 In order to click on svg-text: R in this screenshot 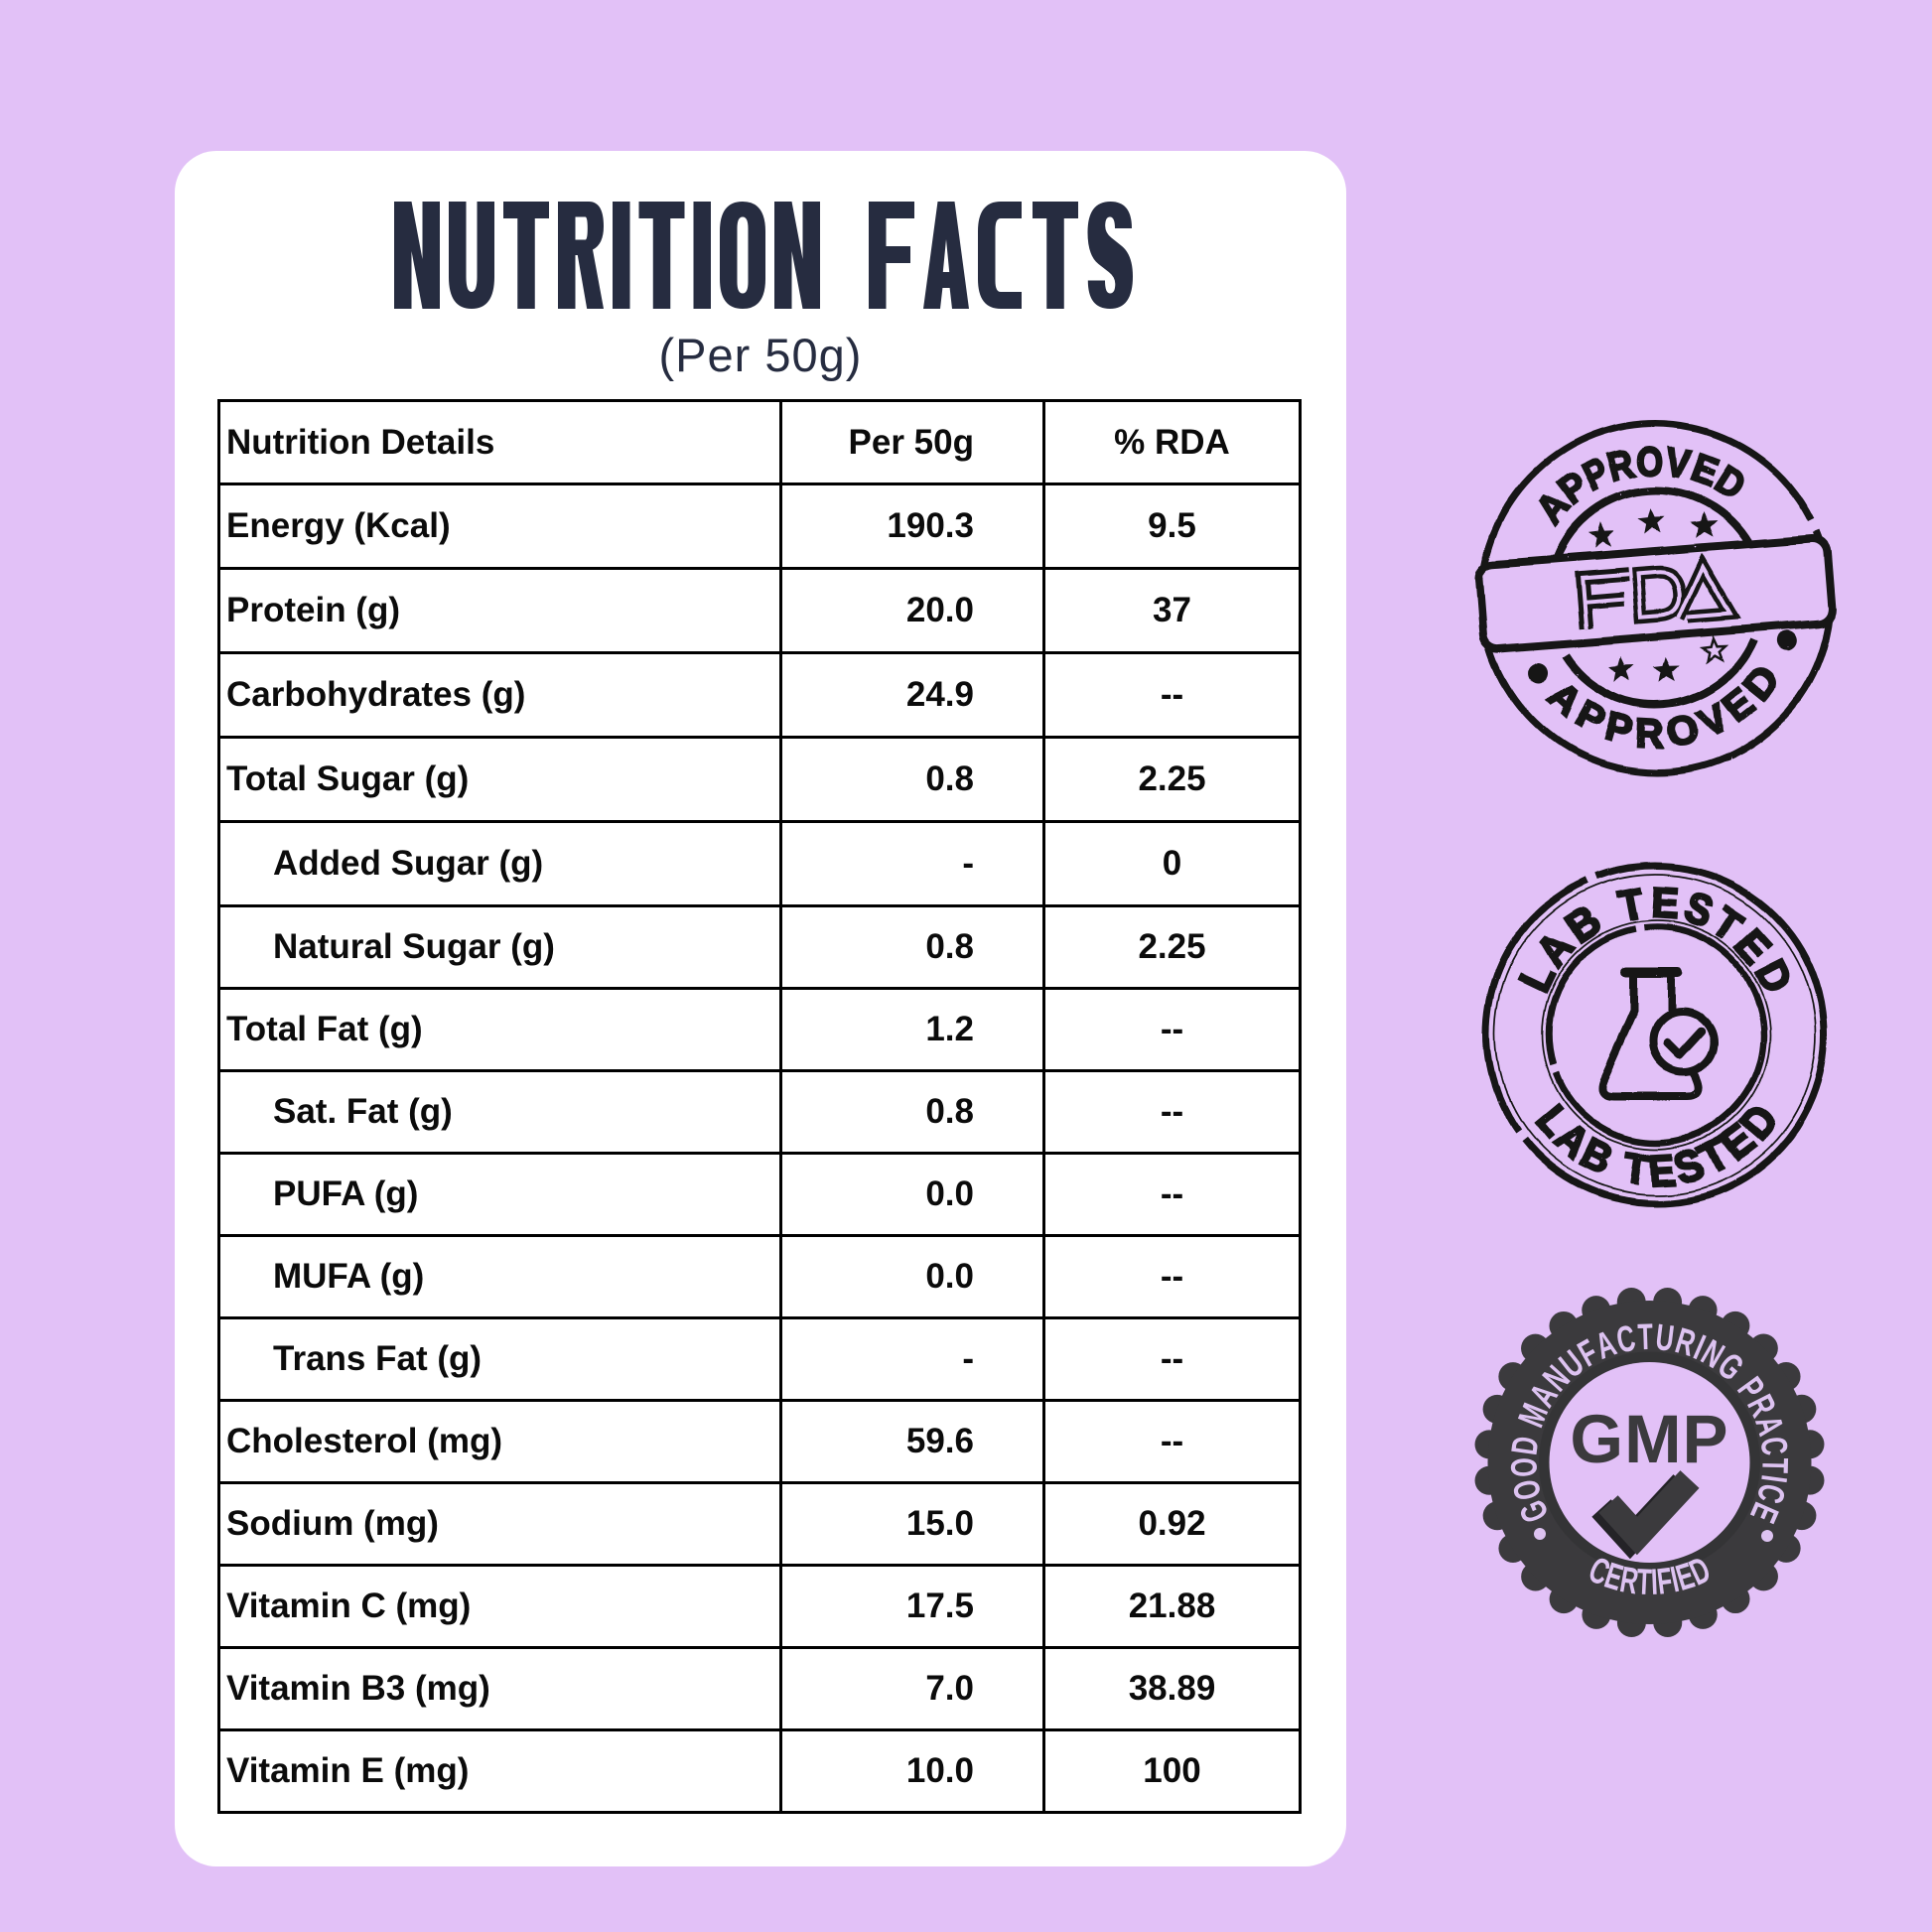, I will do `click(1650, 734)`.